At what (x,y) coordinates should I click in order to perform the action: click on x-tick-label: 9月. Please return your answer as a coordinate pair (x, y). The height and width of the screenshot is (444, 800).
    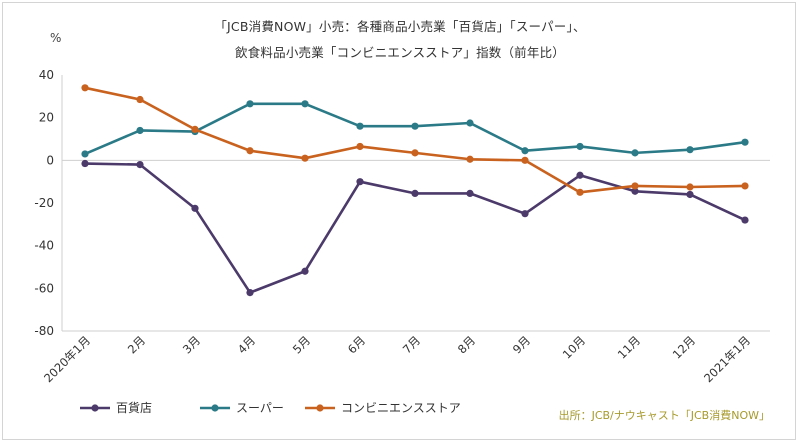
    Looking at the image, I should click on (521, 344).